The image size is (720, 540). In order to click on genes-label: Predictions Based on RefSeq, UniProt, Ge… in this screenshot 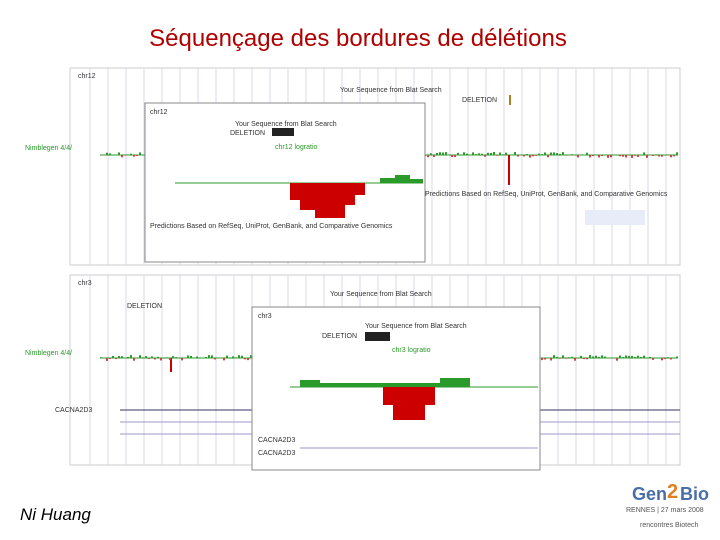, I will do `click(546, 194)`.